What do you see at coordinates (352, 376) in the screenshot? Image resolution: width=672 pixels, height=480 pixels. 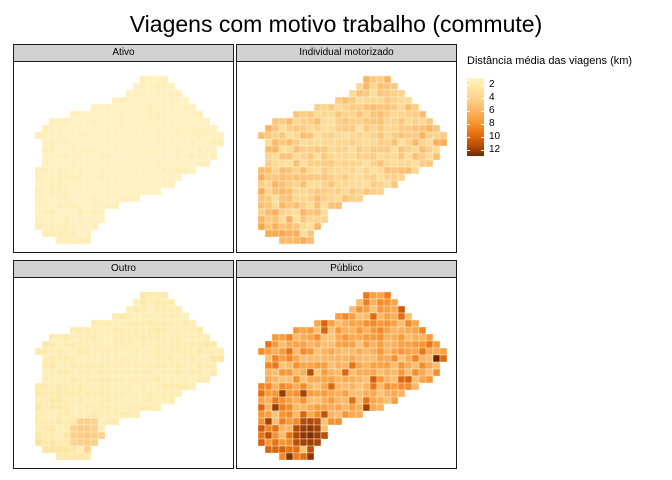 I see `choropleth-map` at bounding box center [352, 376].